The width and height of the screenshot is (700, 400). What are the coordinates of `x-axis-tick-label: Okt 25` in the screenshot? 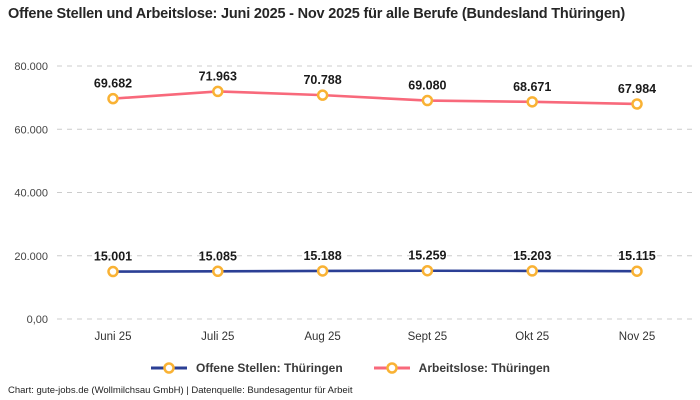 It's located at (532, 337).